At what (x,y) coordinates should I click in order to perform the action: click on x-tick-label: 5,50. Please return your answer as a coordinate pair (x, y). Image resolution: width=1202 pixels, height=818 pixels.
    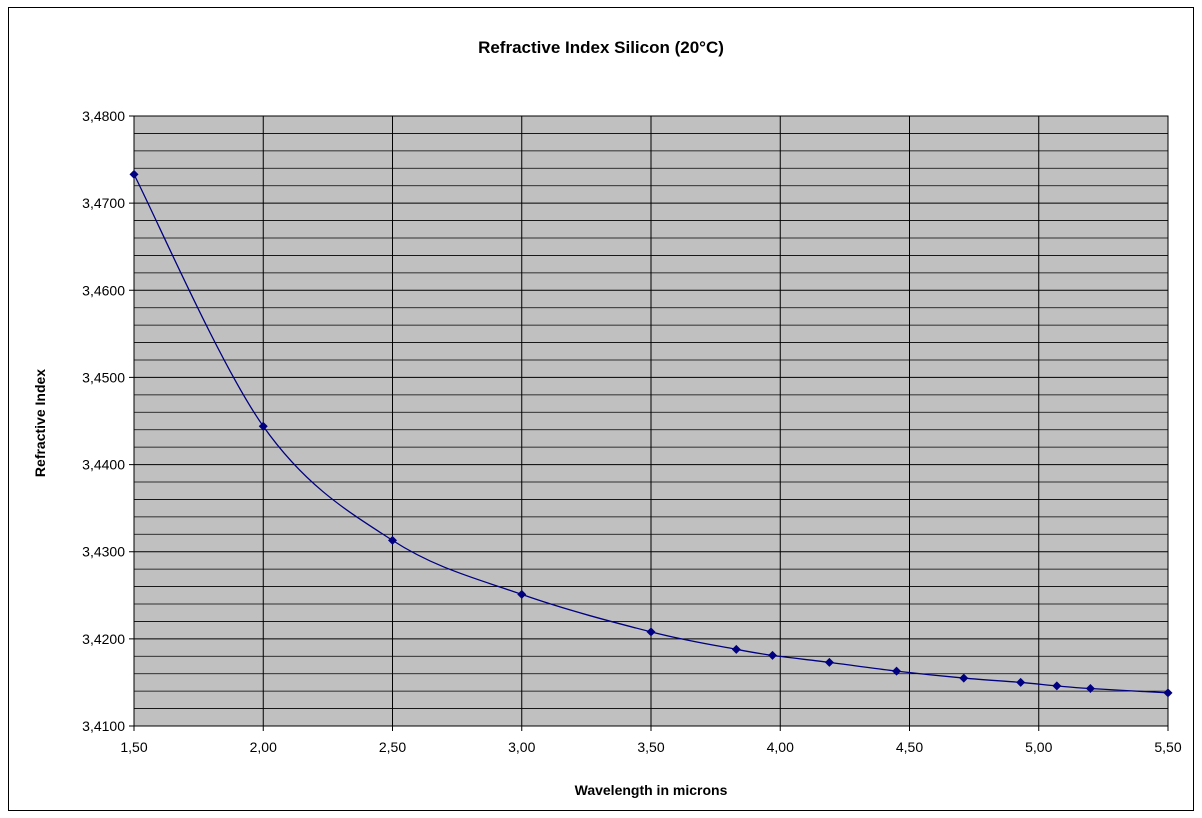
    Looking at the image, I should click on (1167, 747).